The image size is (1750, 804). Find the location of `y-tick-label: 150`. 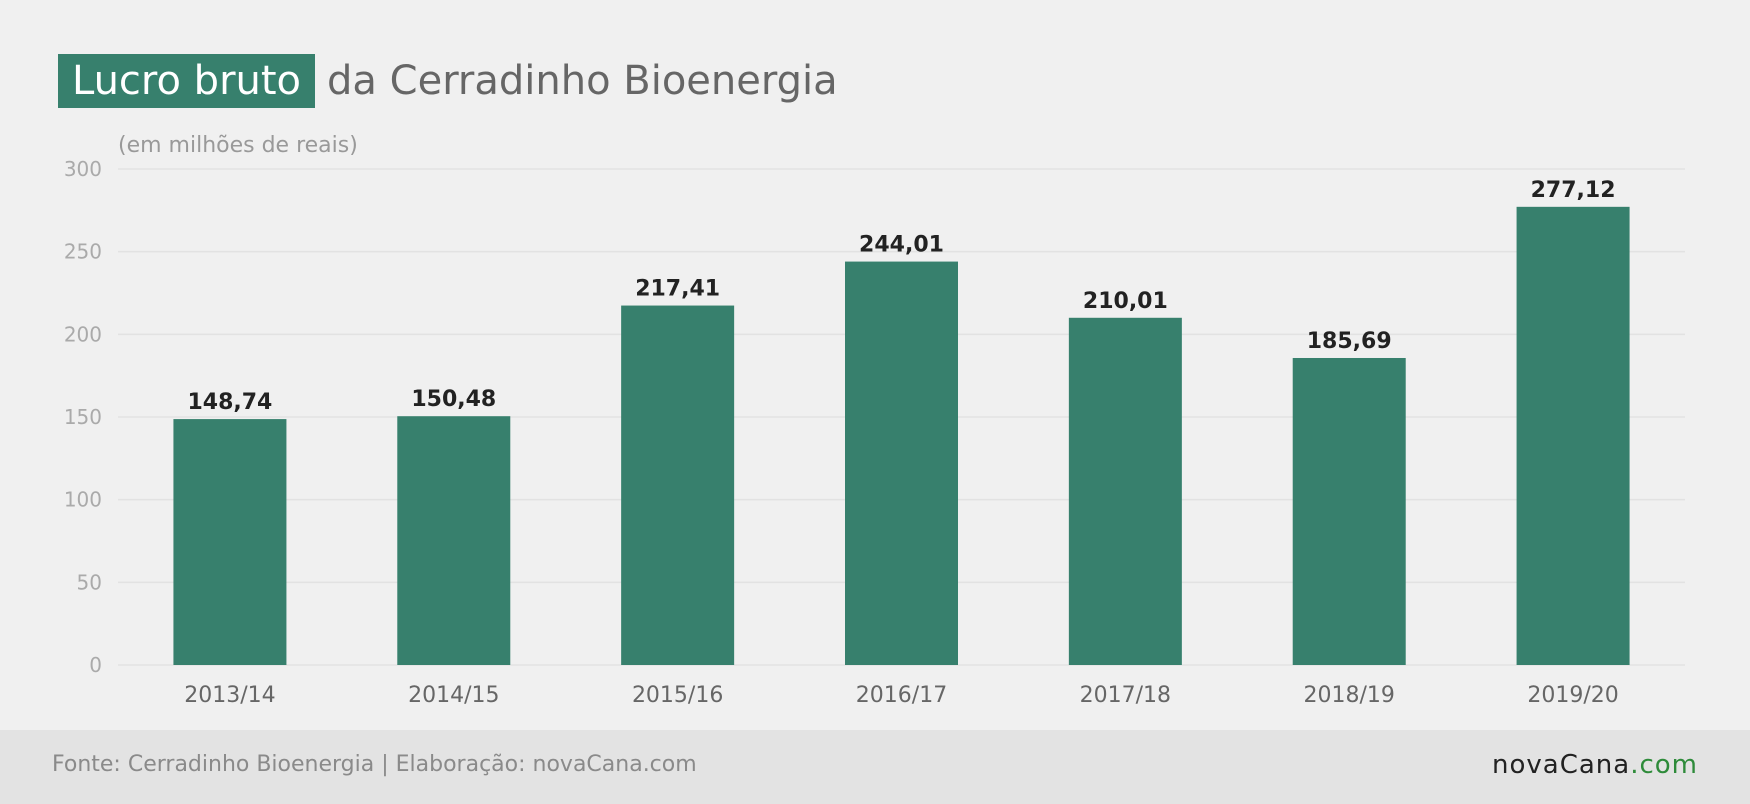

y-tick-label: 150 is located at coordinates (83, 417).